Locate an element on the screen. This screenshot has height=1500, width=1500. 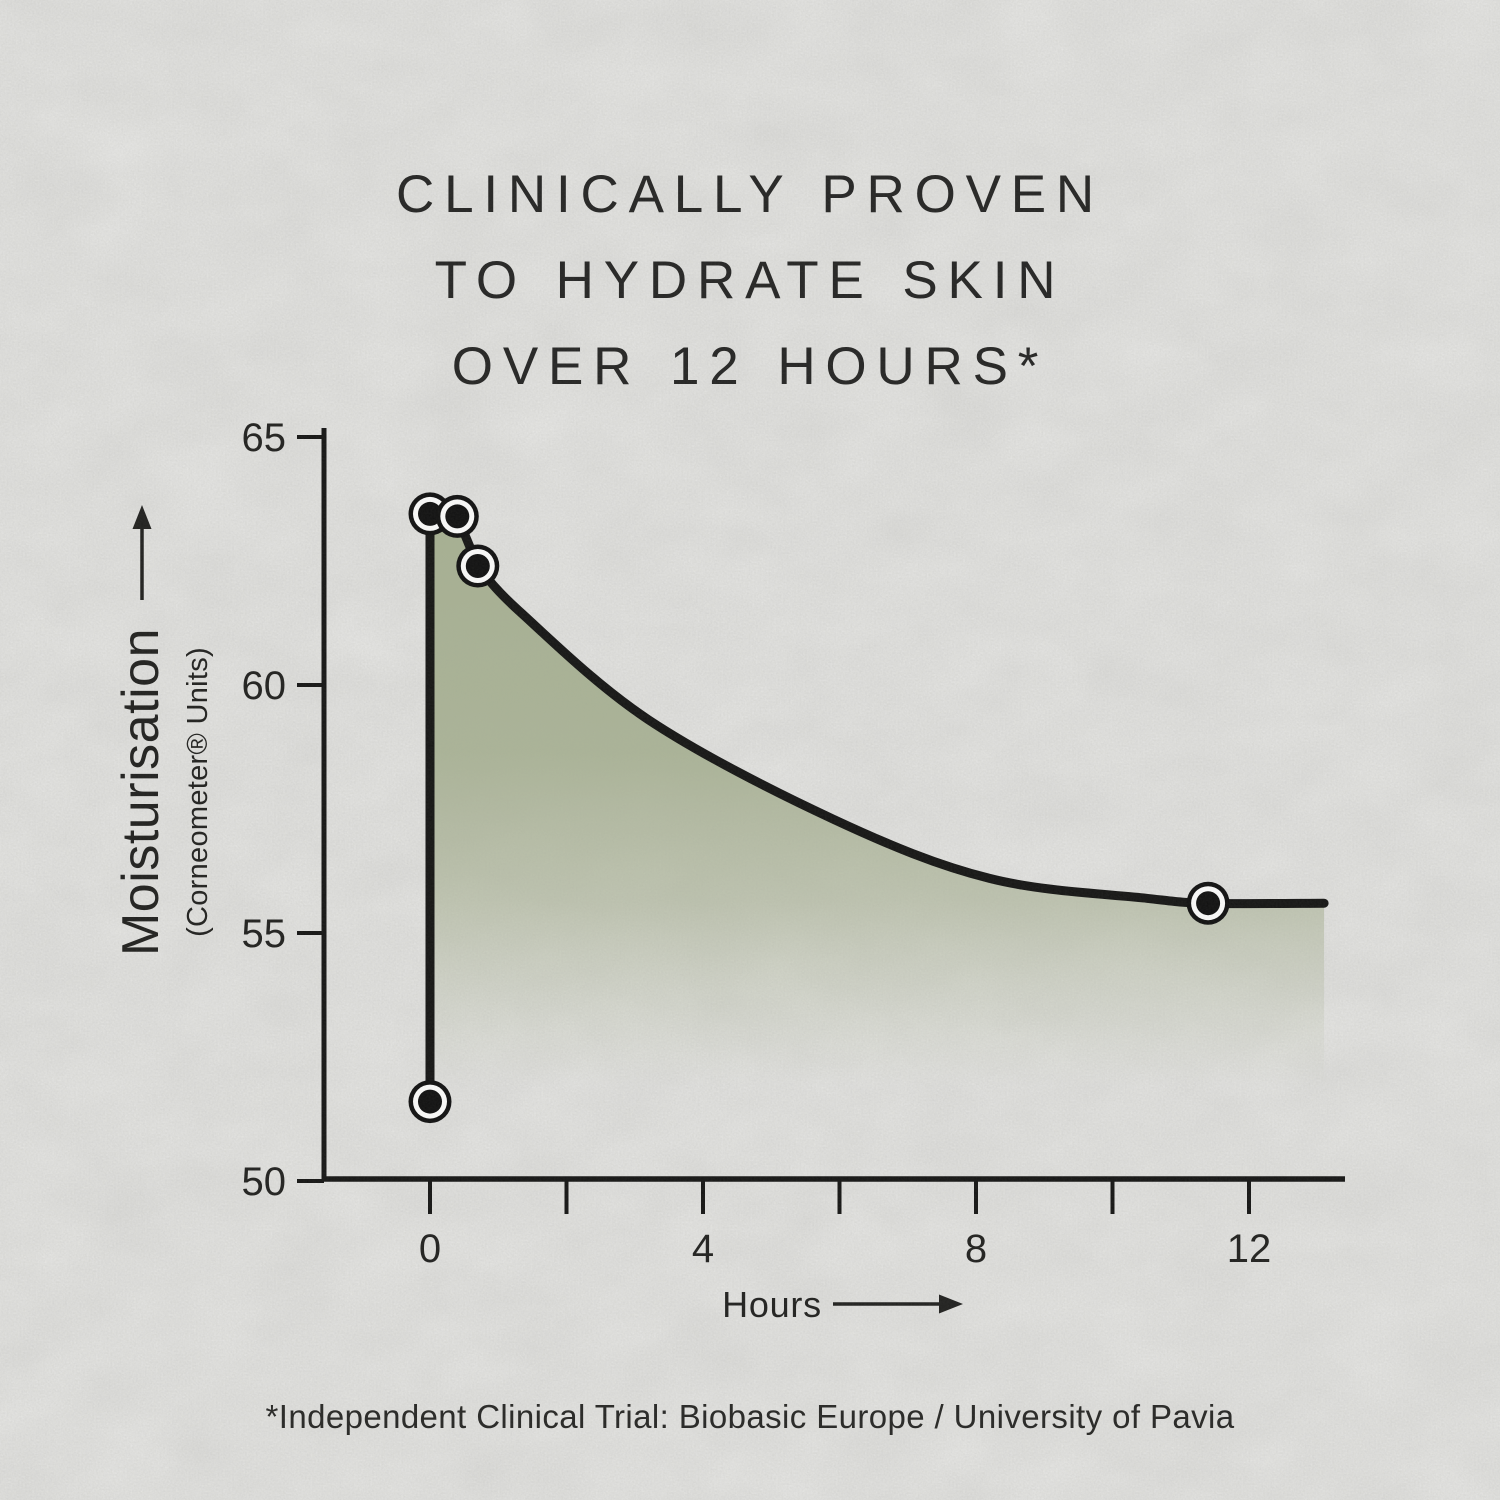
x-tick-label: 12 is located at coordinates (1249, 1249).